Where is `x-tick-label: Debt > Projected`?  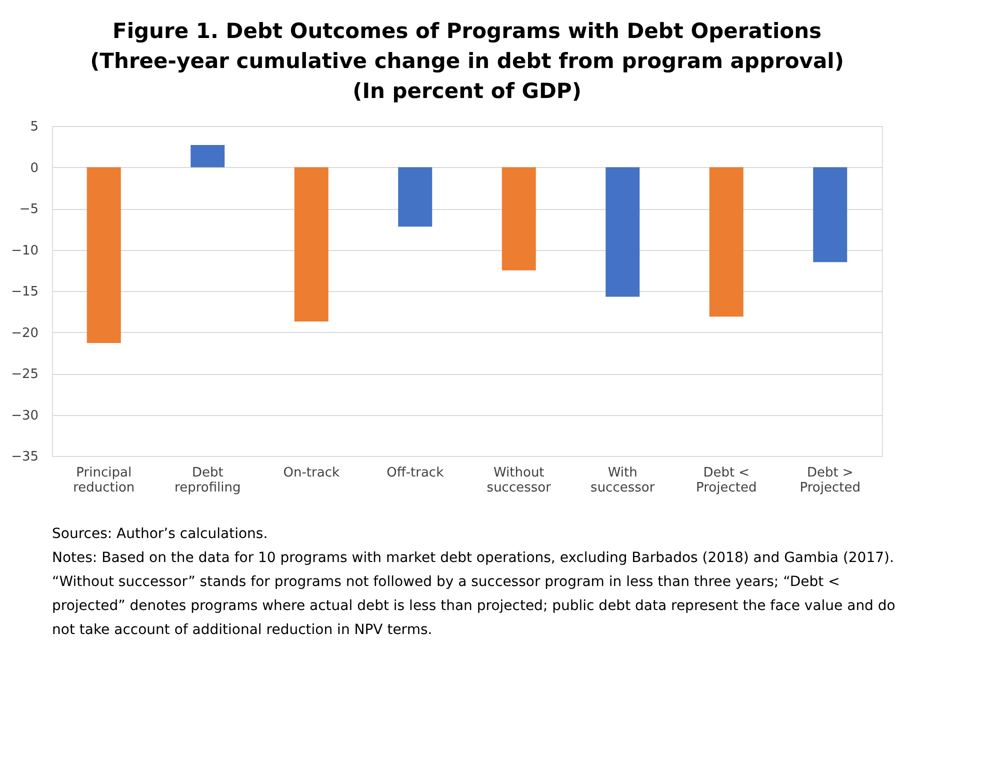 x-tick-label: Debt > Projected is located at coordinates (830, 481).